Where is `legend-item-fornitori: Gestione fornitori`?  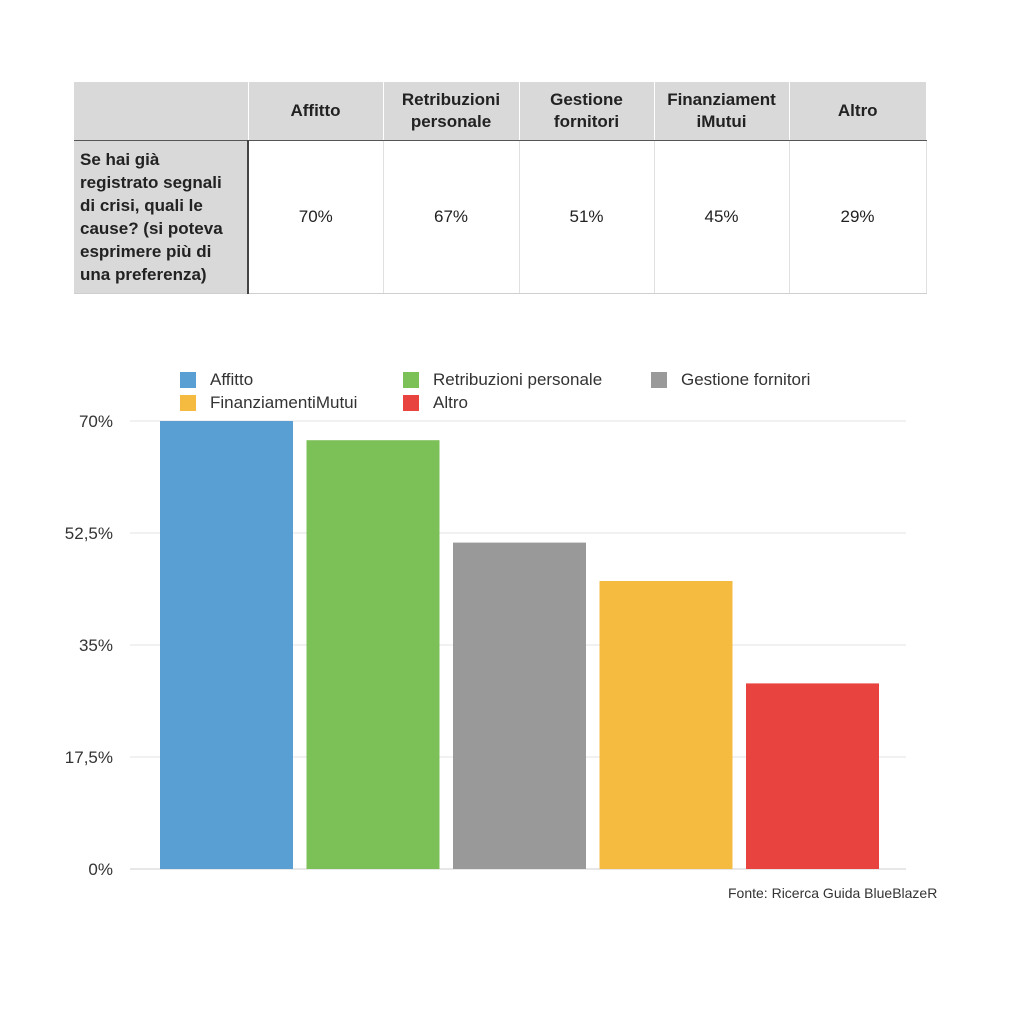
legend-item-fornitori: Gestione fornitori is located at coordinates (730, 380).